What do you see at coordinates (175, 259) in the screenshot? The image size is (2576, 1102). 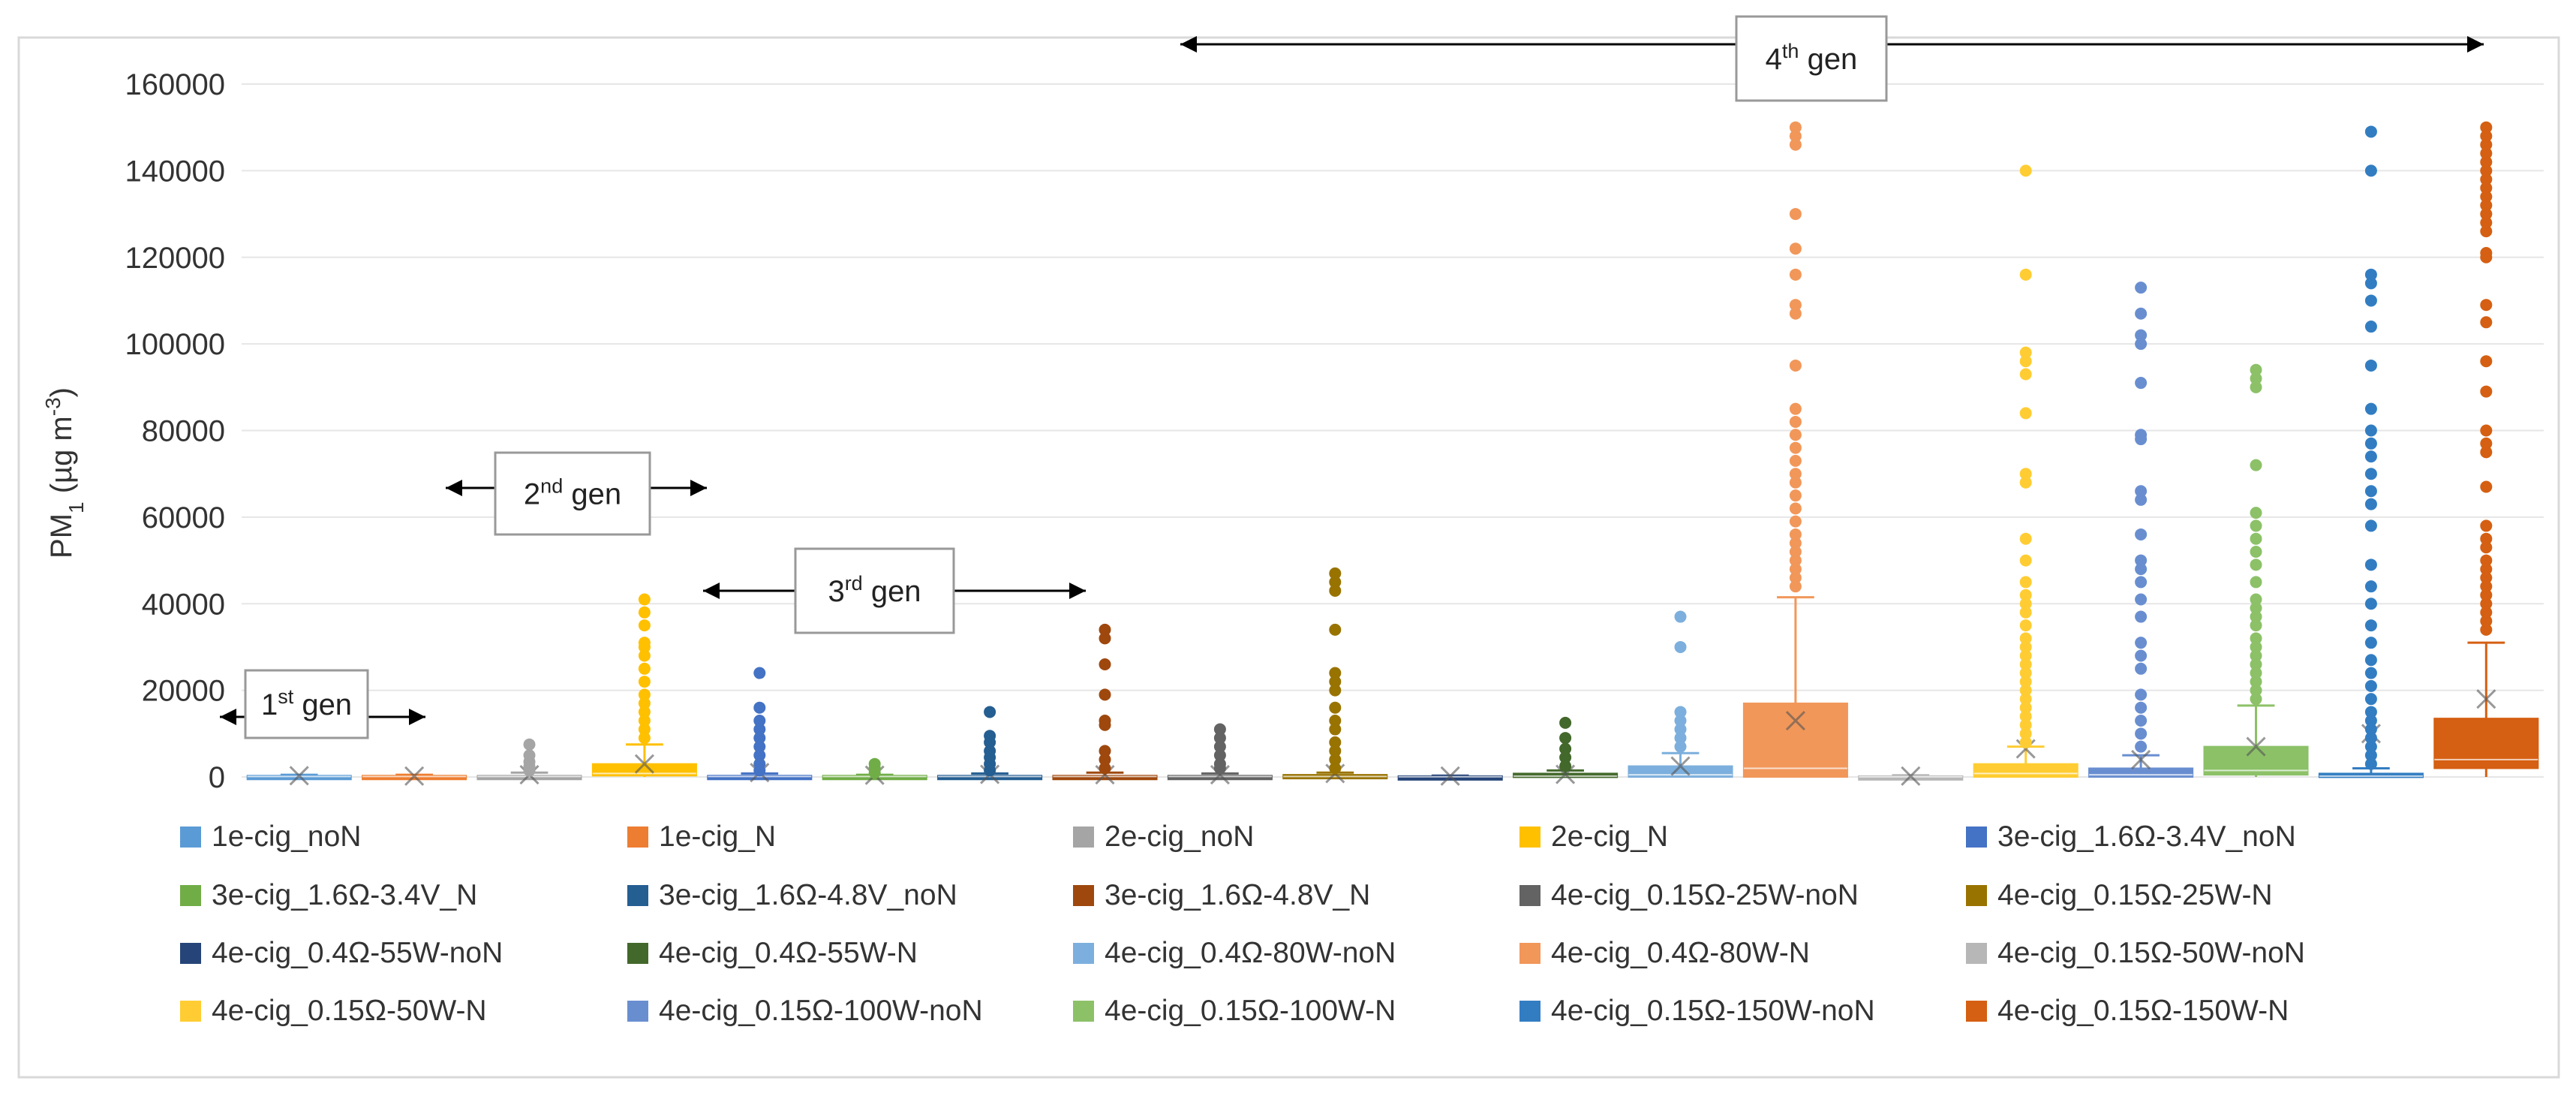 I see `y-tick-label: 120000` at bounding box center [175, 259].